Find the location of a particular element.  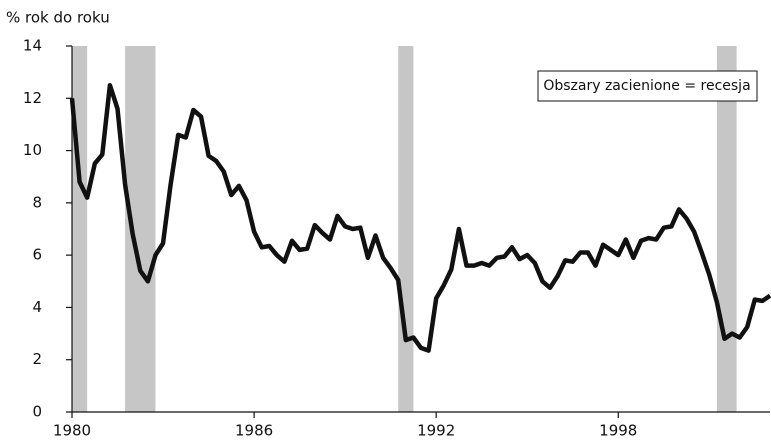

y-tick-label: 8 is located at coordinates (37, 202).